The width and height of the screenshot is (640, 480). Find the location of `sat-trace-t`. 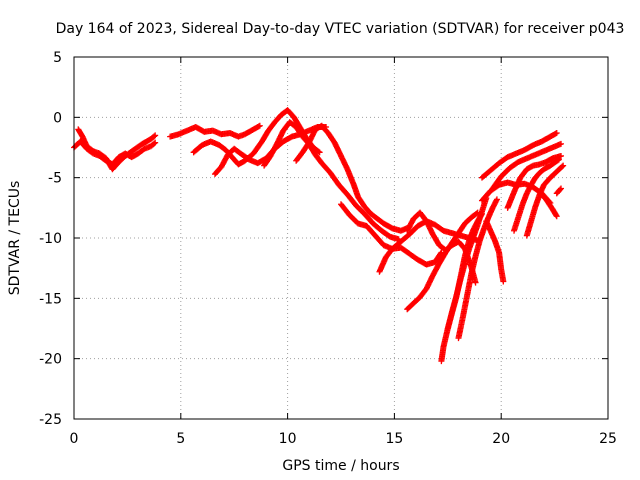

sat-trace-t is located at coordinates (536, 195).